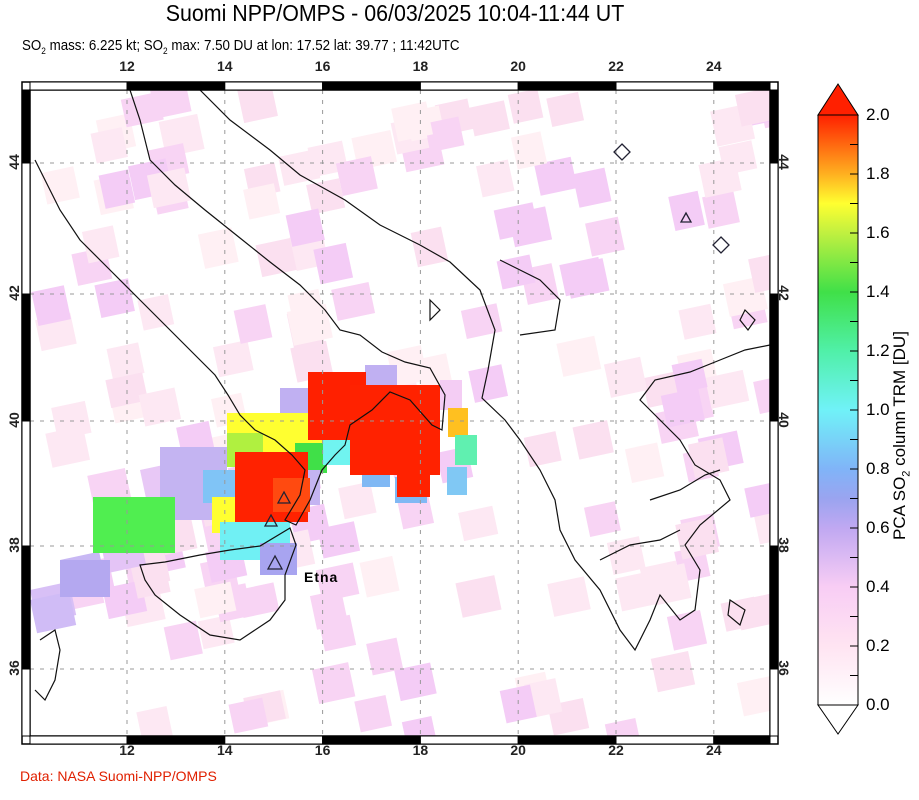 This screenshot has height=800, width=919. I want to click on colorbar-tick-label: 0.0, so click(878, 704).